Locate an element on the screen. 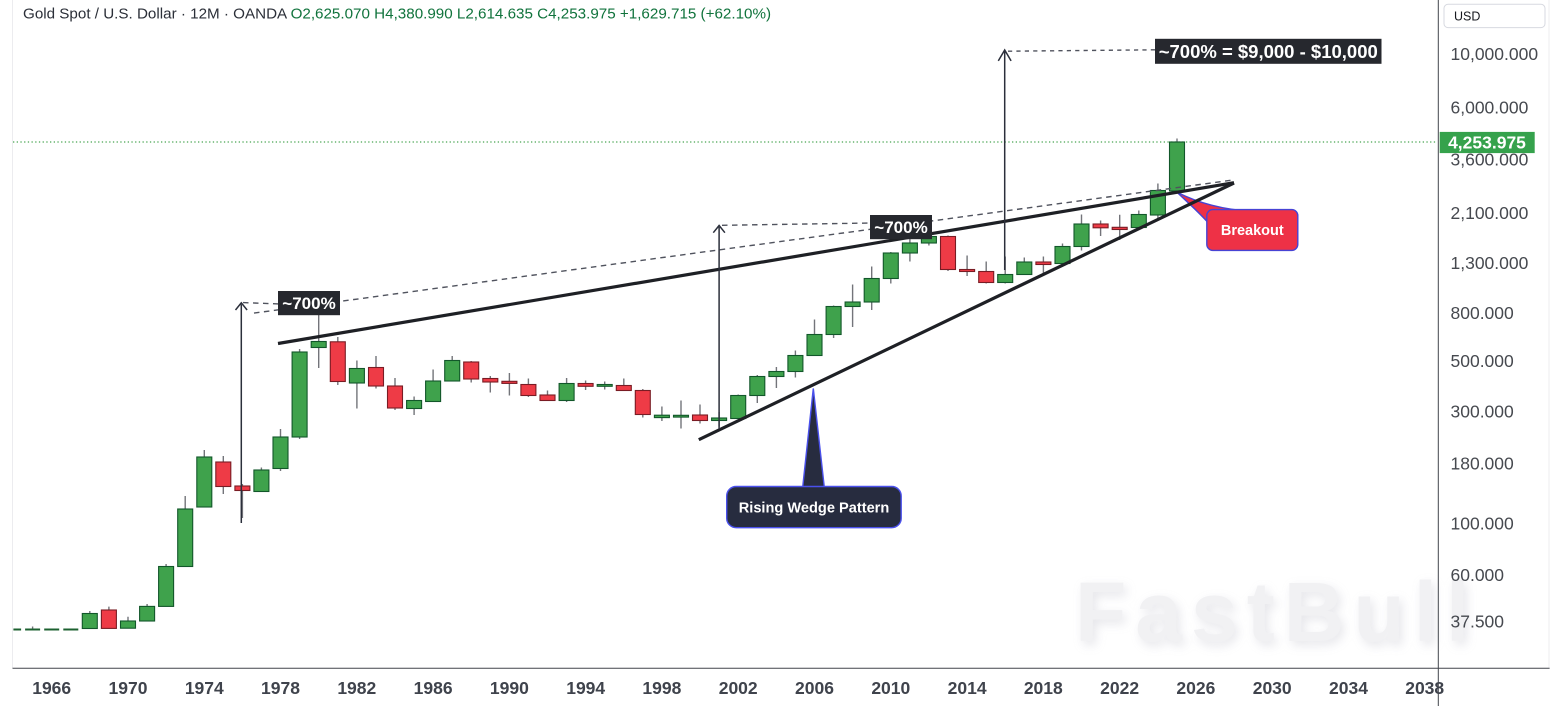 This screenshot has width=1563, height=706. svg-text: 3,600.000 is located at coordinates (1490, 160).